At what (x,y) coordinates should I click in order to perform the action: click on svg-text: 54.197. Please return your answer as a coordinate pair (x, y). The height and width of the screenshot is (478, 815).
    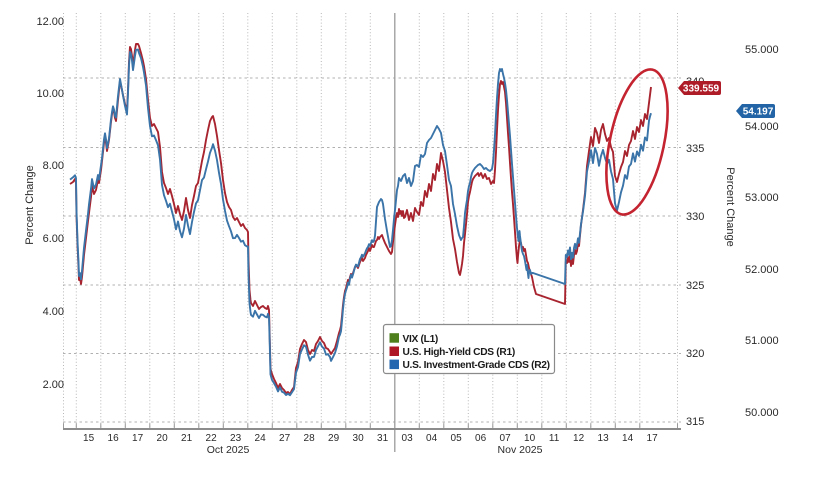
    Looking at the image, I should click on (758, 112).